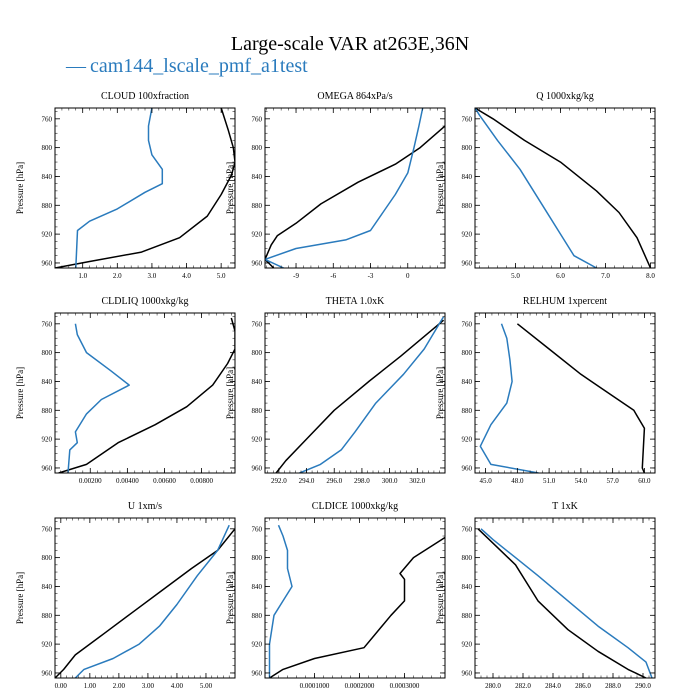 The image size is (700, 700). I want to click on x-tick-label: 51.0, so click(549, 481).